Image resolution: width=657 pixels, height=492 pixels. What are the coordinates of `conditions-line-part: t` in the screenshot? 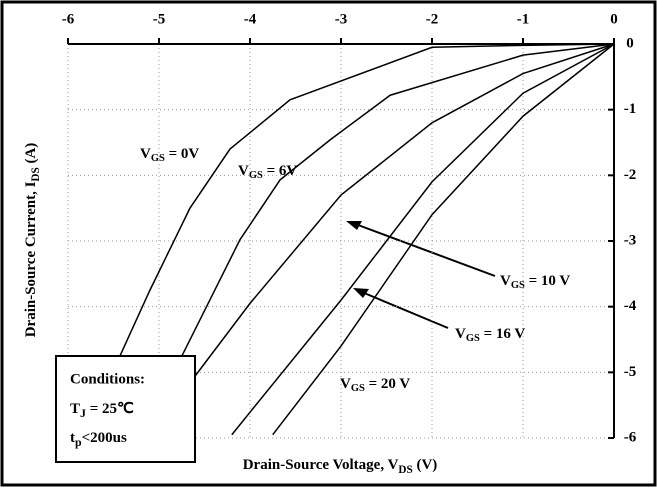 It's located at (72, 438).